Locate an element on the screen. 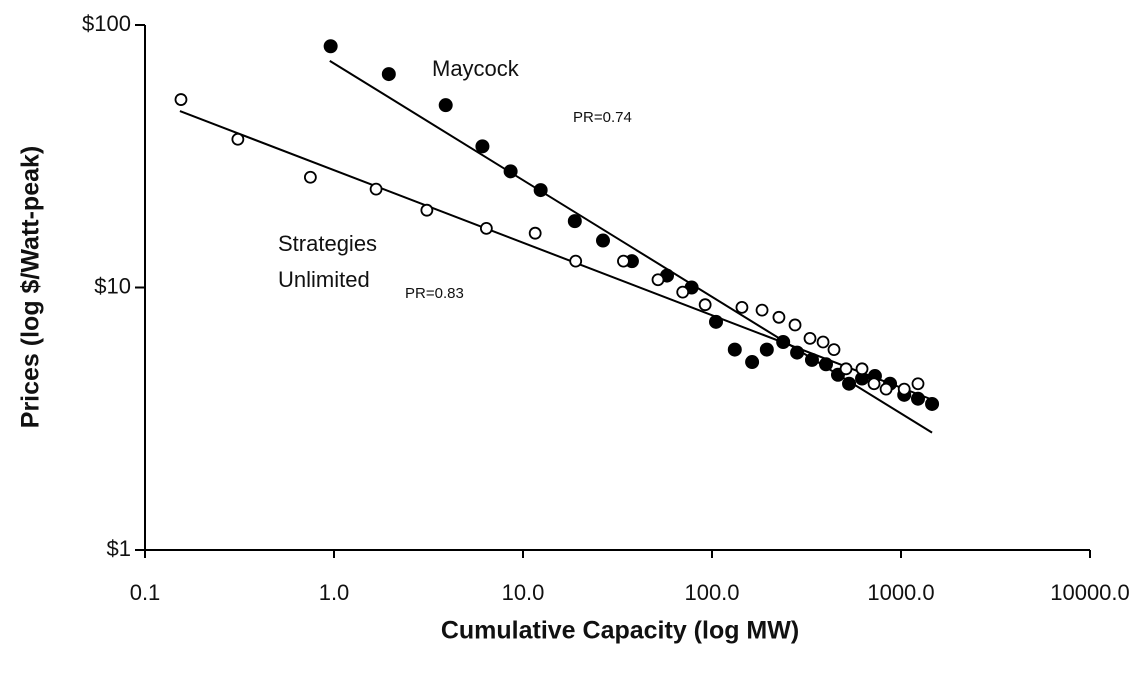 This screenshot has width=1140, height=676. x-tick-label: 100.0 is located at coordinates (711, 592).